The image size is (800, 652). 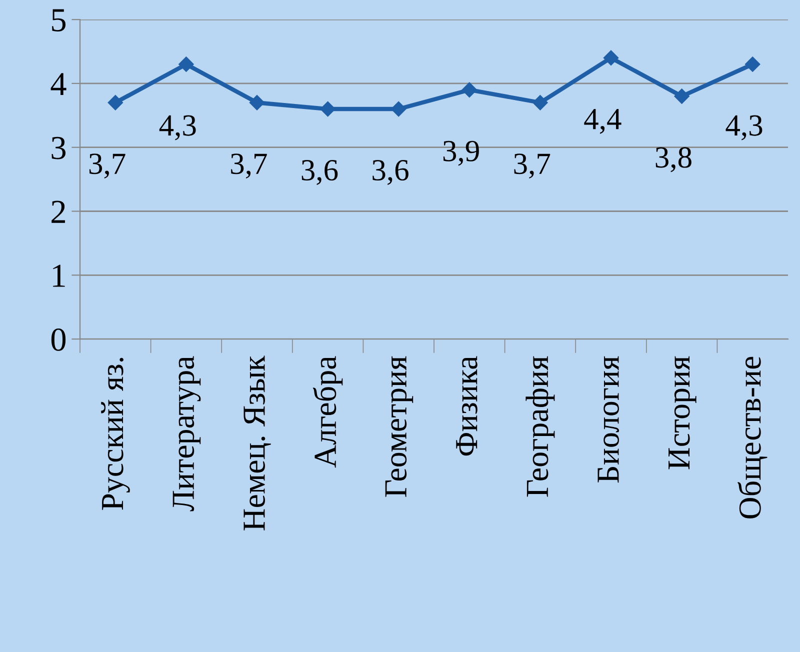 I want to click on x-tick-label: История, so click(x=682, y=413).